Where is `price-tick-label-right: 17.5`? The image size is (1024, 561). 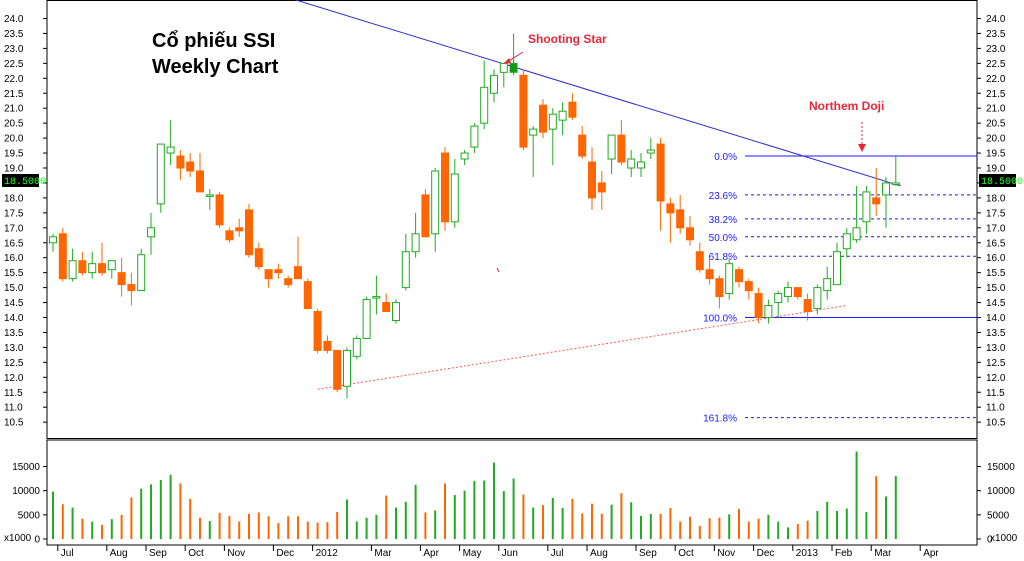
price-tick-label-right: 17.5 is located at coordinates (996, 213).